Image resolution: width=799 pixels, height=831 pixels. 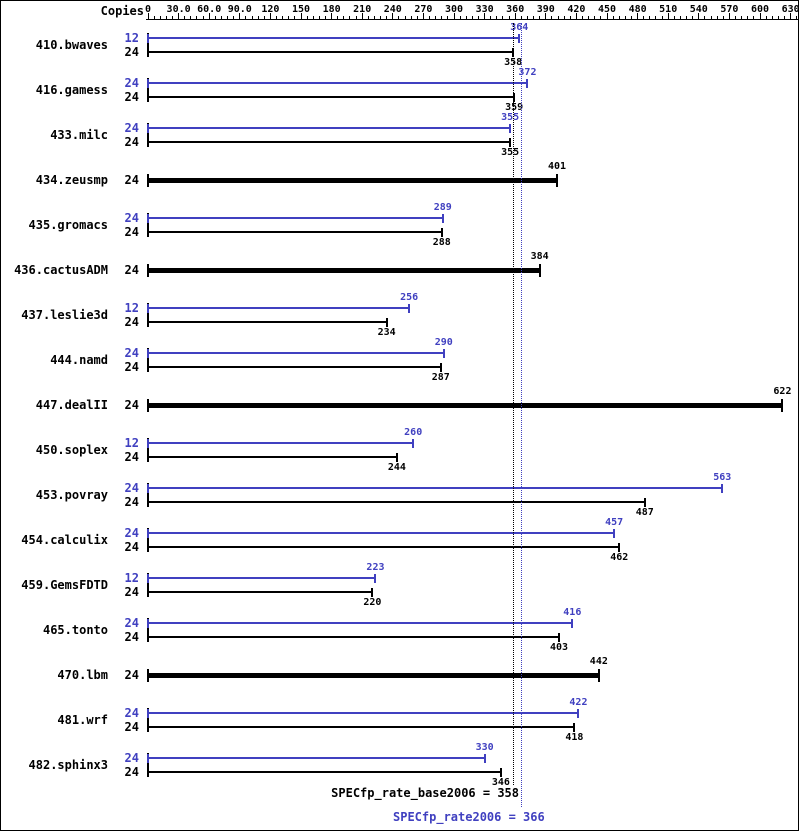 What do you see at coordinates (539, 256) in the screenshot?
I see `bar-value-label: 384` at bounding box center [539, 256].